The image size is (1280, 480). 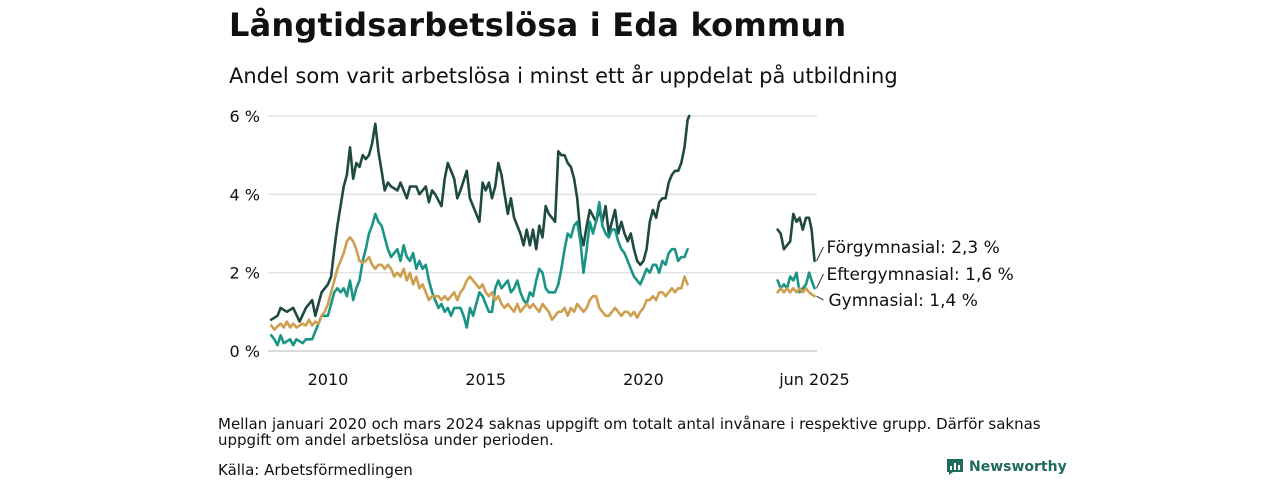 What do you see at coordinates (245, 194) in the screenshot?
I see `y-tick-label: 4 %` at bounding box center [245, 194].